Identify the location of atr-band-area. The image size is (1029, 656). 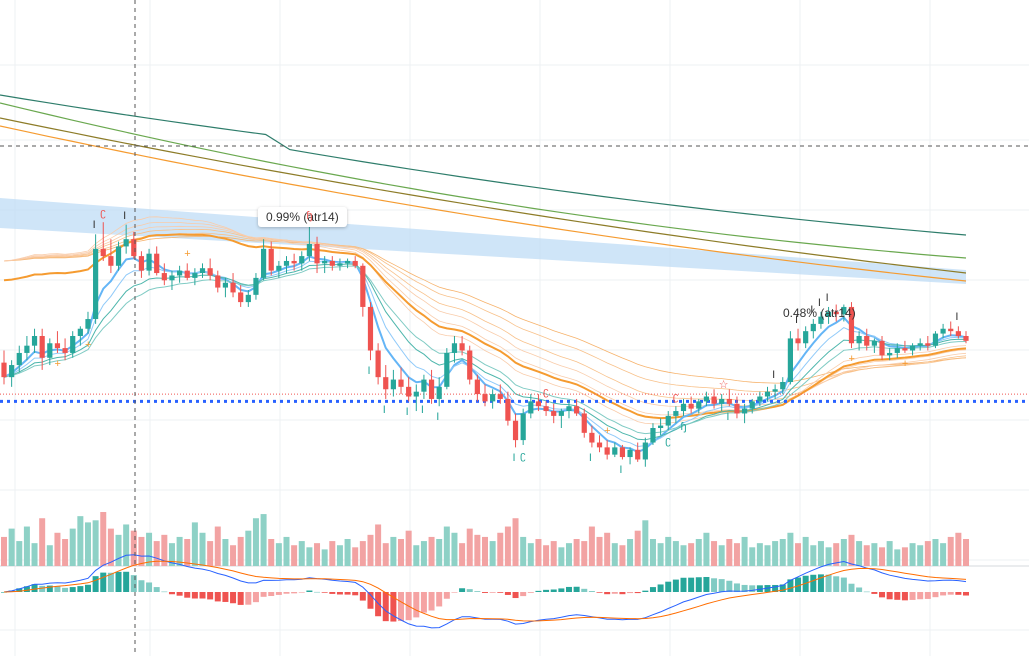
(483, 241).